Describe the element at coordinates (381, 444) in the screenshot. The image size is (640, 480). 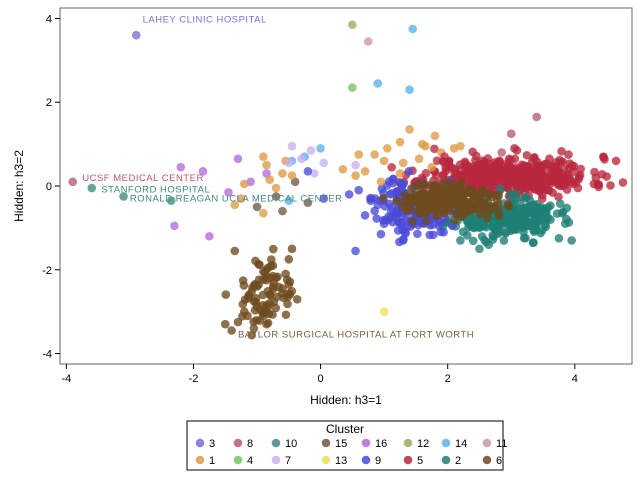
I see `legend-label: 16` at that location.